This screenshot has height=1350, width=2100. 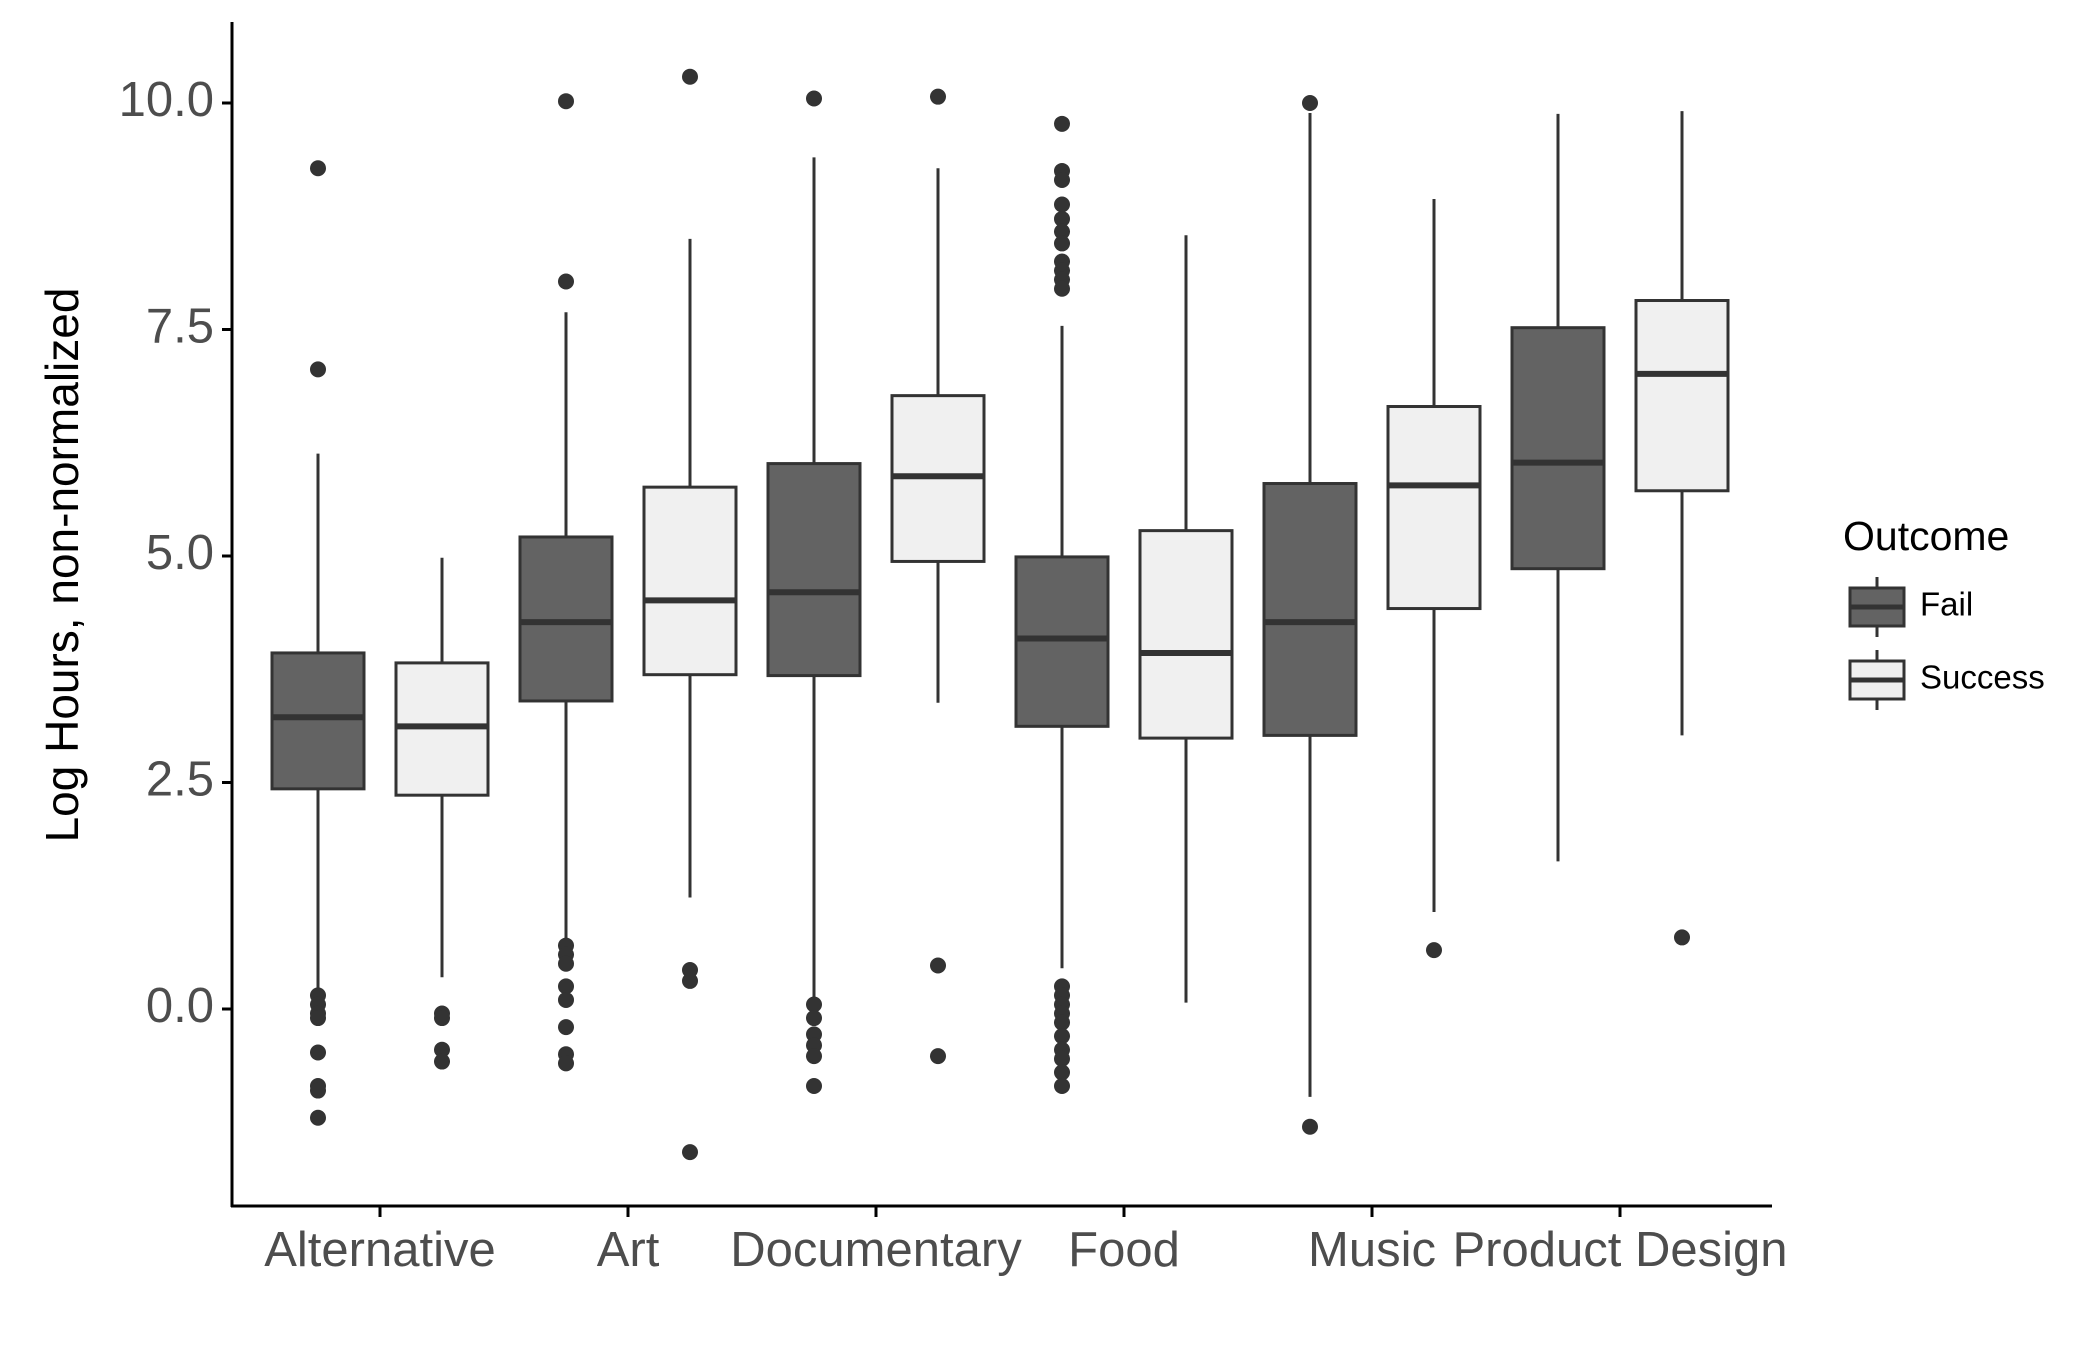 I want to click on legend-label: Fail, so click(x=1946, y=604).